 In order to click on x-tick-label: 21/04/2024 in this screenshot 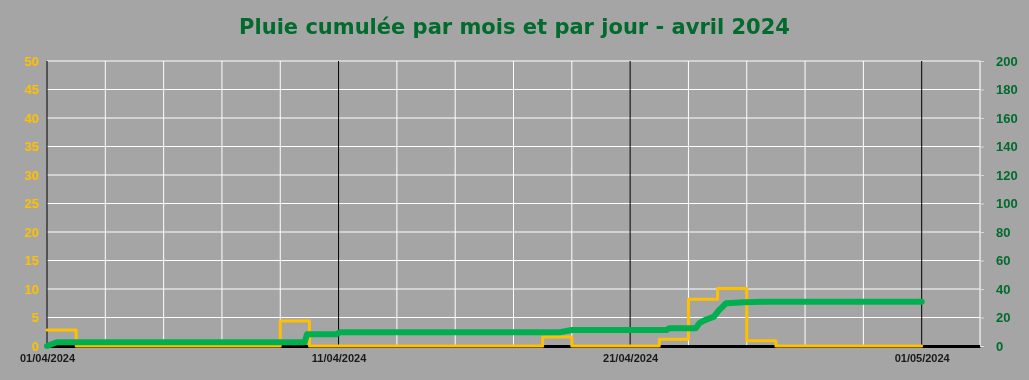, I will do `click(631, 358)`.